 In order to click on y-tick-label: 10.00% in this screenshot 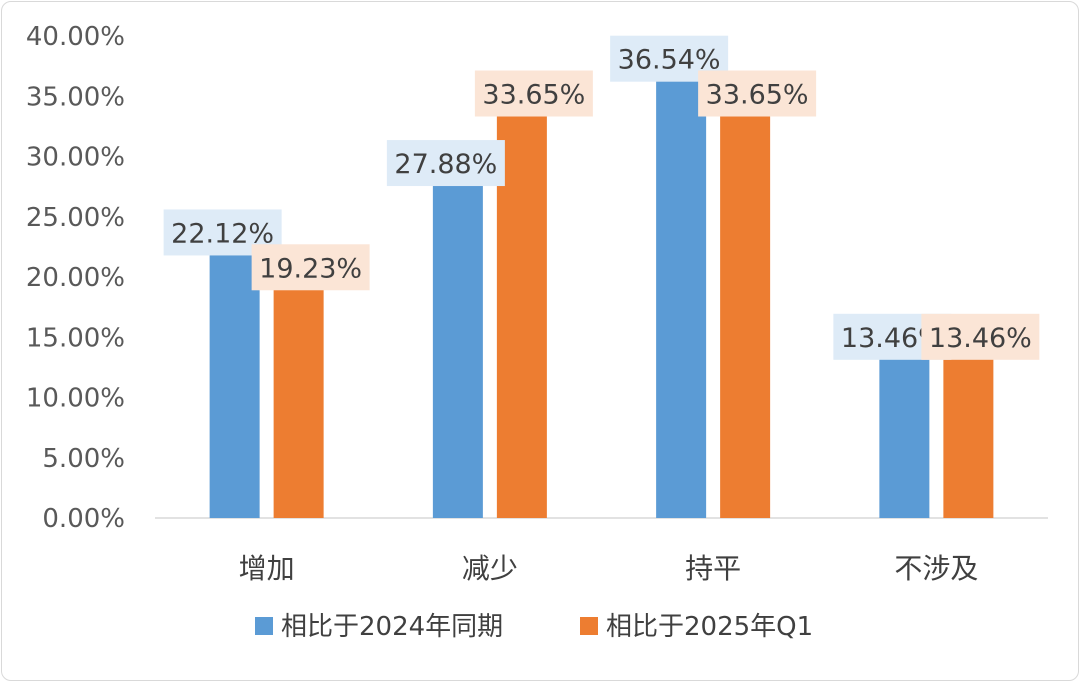, I will do `click(75, 399)`.